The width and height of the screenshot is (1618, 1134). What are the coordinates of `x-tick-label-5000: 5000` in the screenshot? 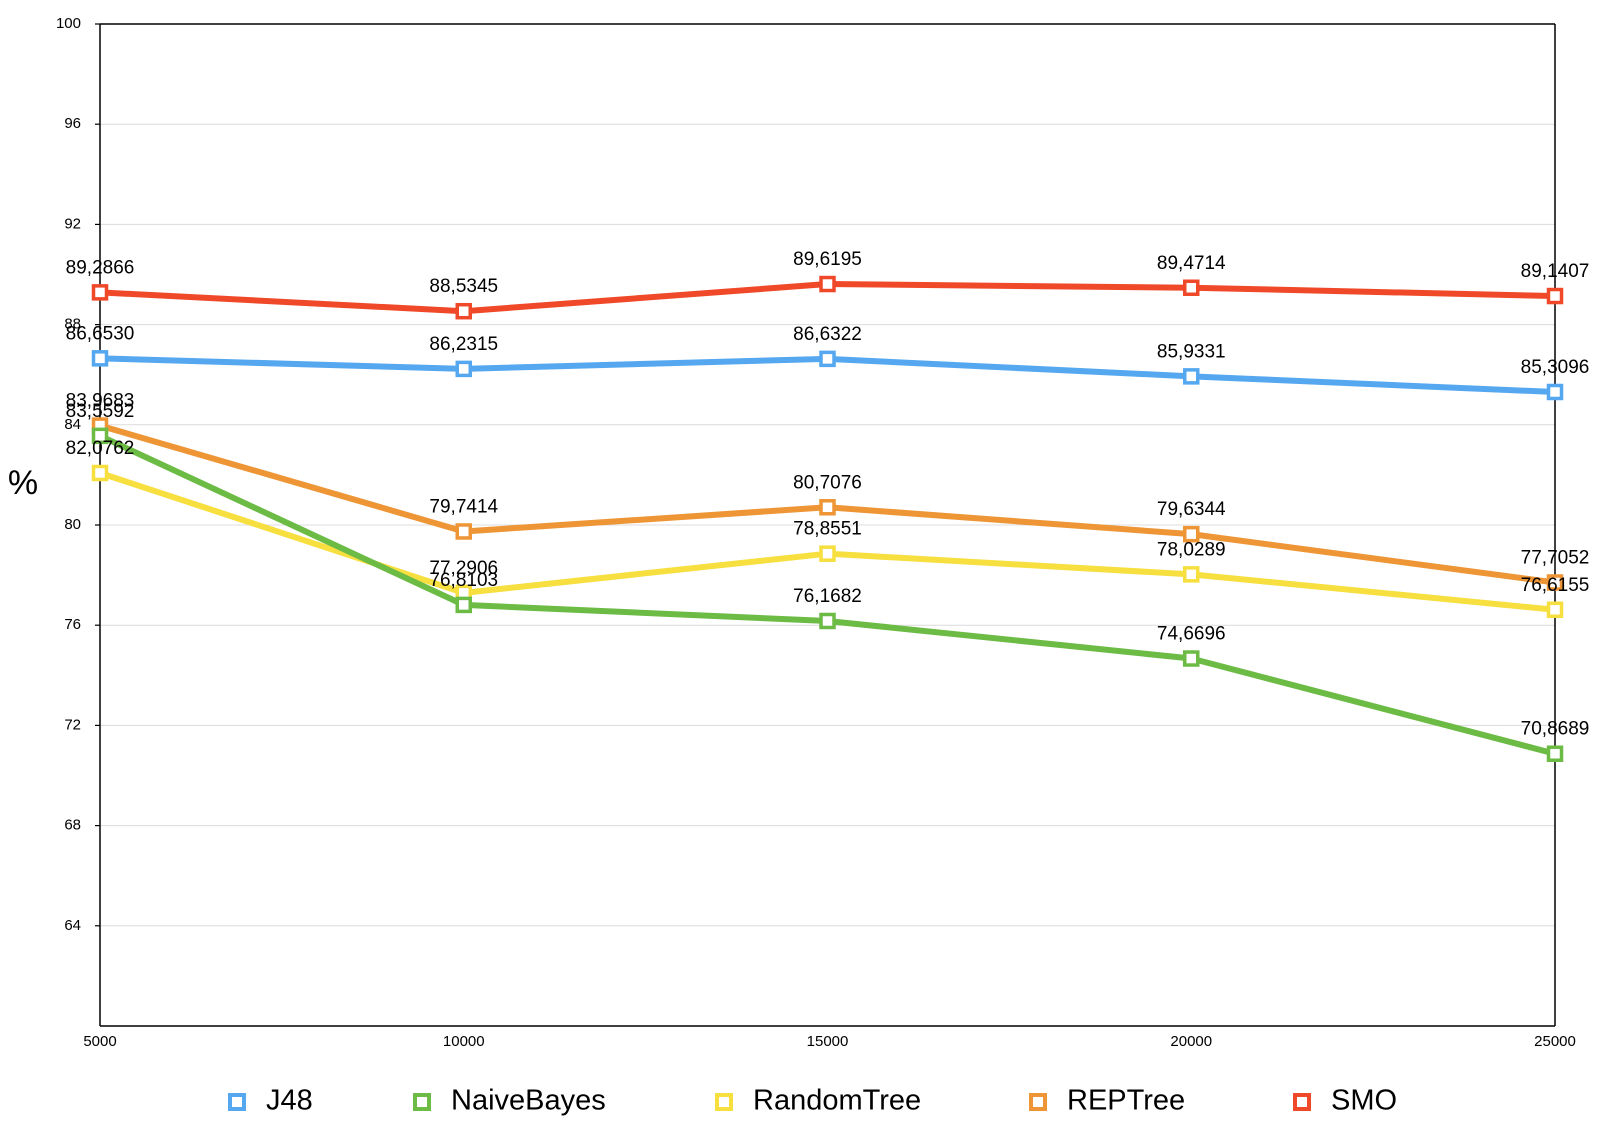 It's located at (99, 1041).